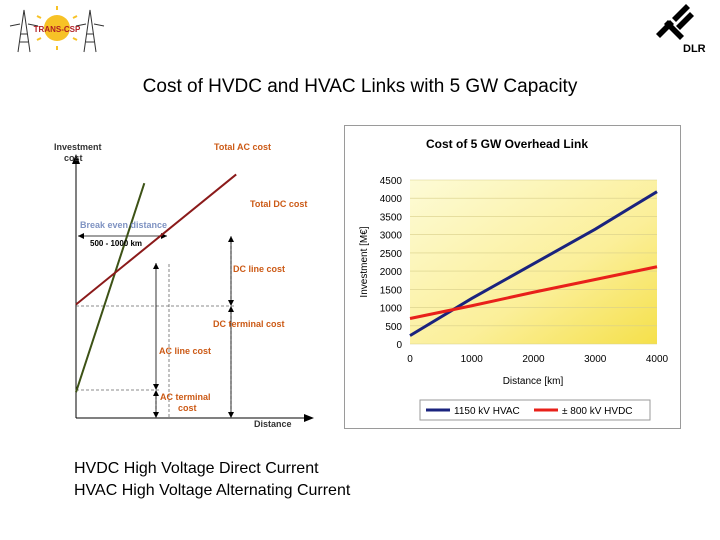 Image resolution: width=720 pixels, height=540 pixels. What do you see at coordinates (309, 418) in the screenshot?
I see `schematic-x-arrow-icon` at bounding box center [309, 418].